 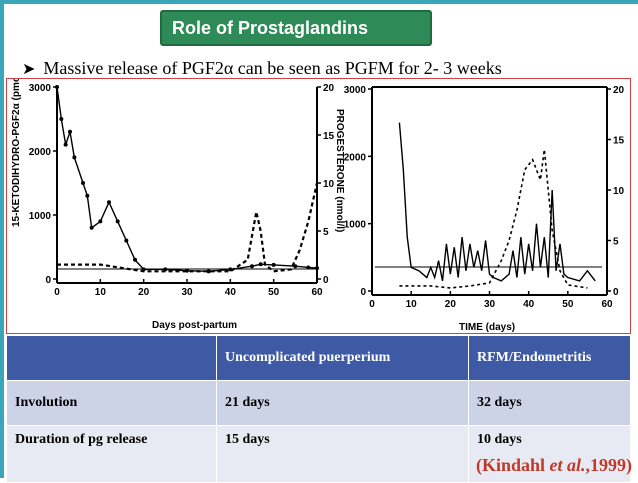 What do you see at coordinates (342, 358) in the screenshot?
I see `table-header-cell: Uncomplicated puerperium` at bounding box center [342, 358].